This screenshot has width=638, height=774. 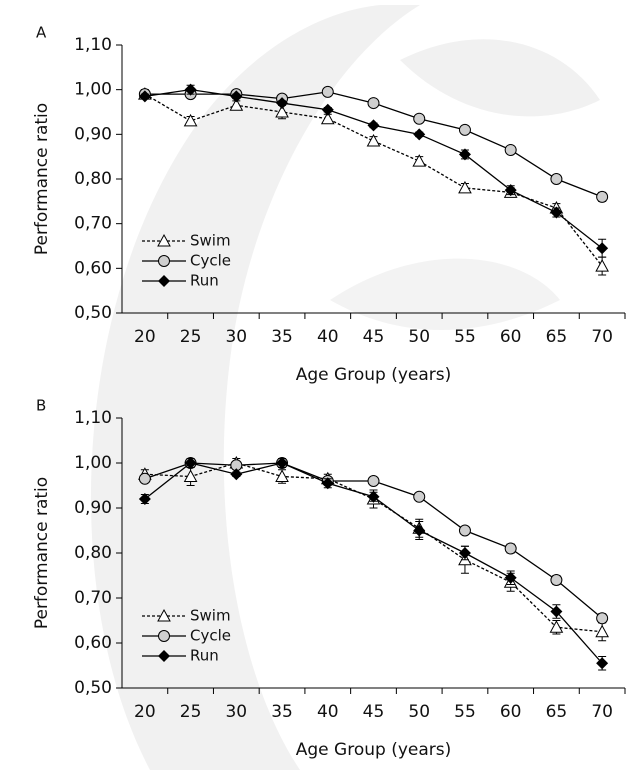 I want to click on watermark, so click(x=500, y=78).